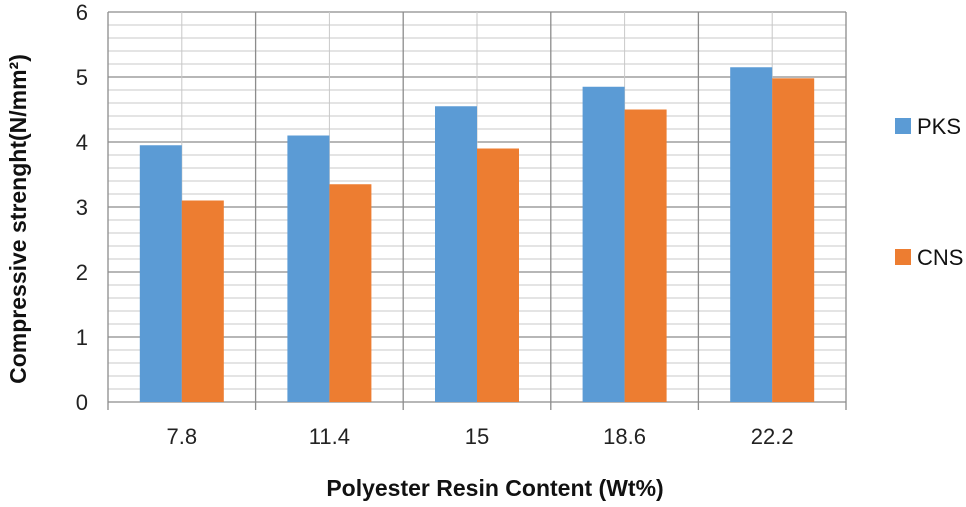  What do you see at coordinates (82, 77) in the screenshot?
I see `y-tick-label: 5` at bounding box center [82, 77].